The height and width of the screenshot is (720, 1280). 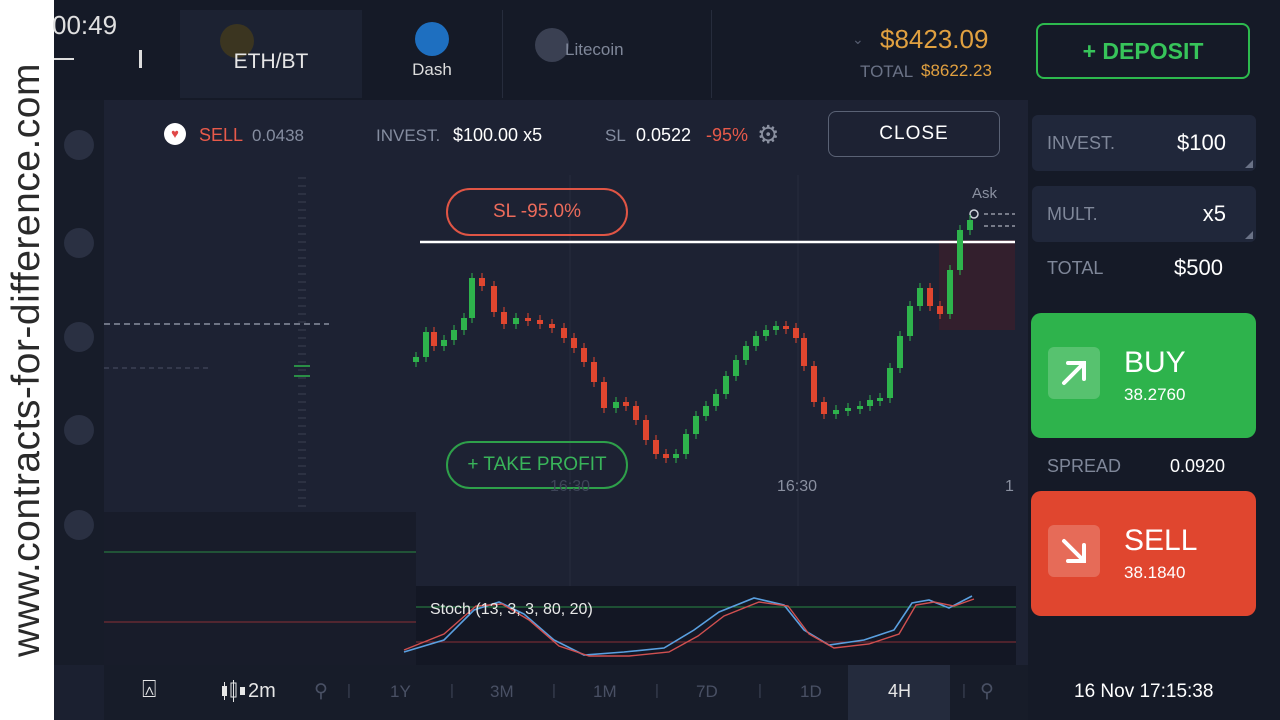 I want to click on sell-direction-icon: ♥, so click(x=175, y=134).